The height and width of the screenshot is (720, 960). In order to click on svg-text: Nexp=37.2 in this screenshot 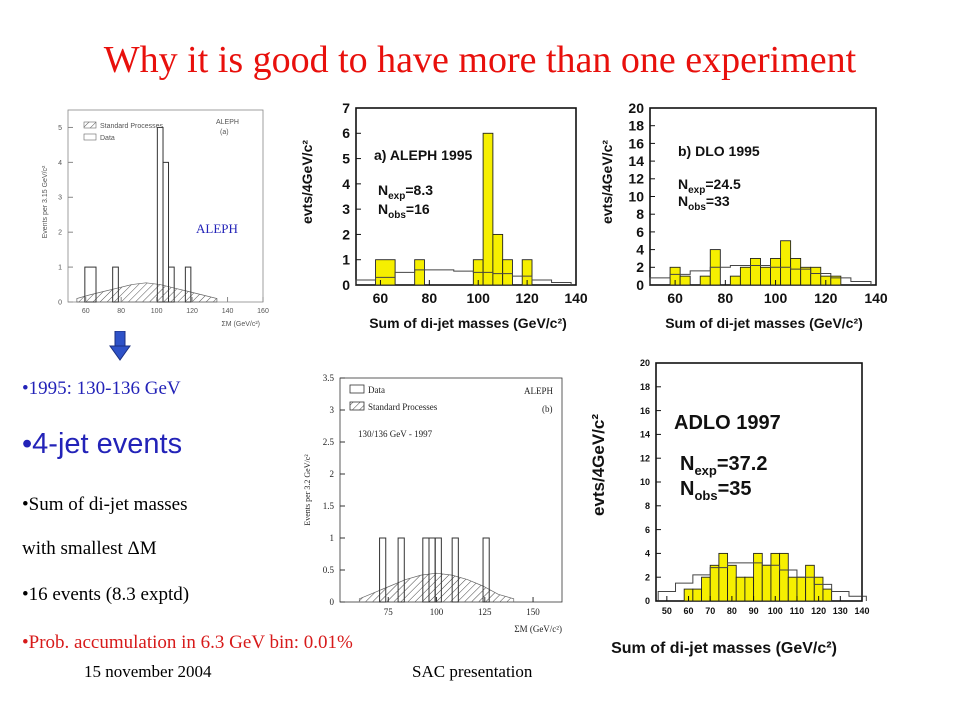, I will do `click(723, 465)`.